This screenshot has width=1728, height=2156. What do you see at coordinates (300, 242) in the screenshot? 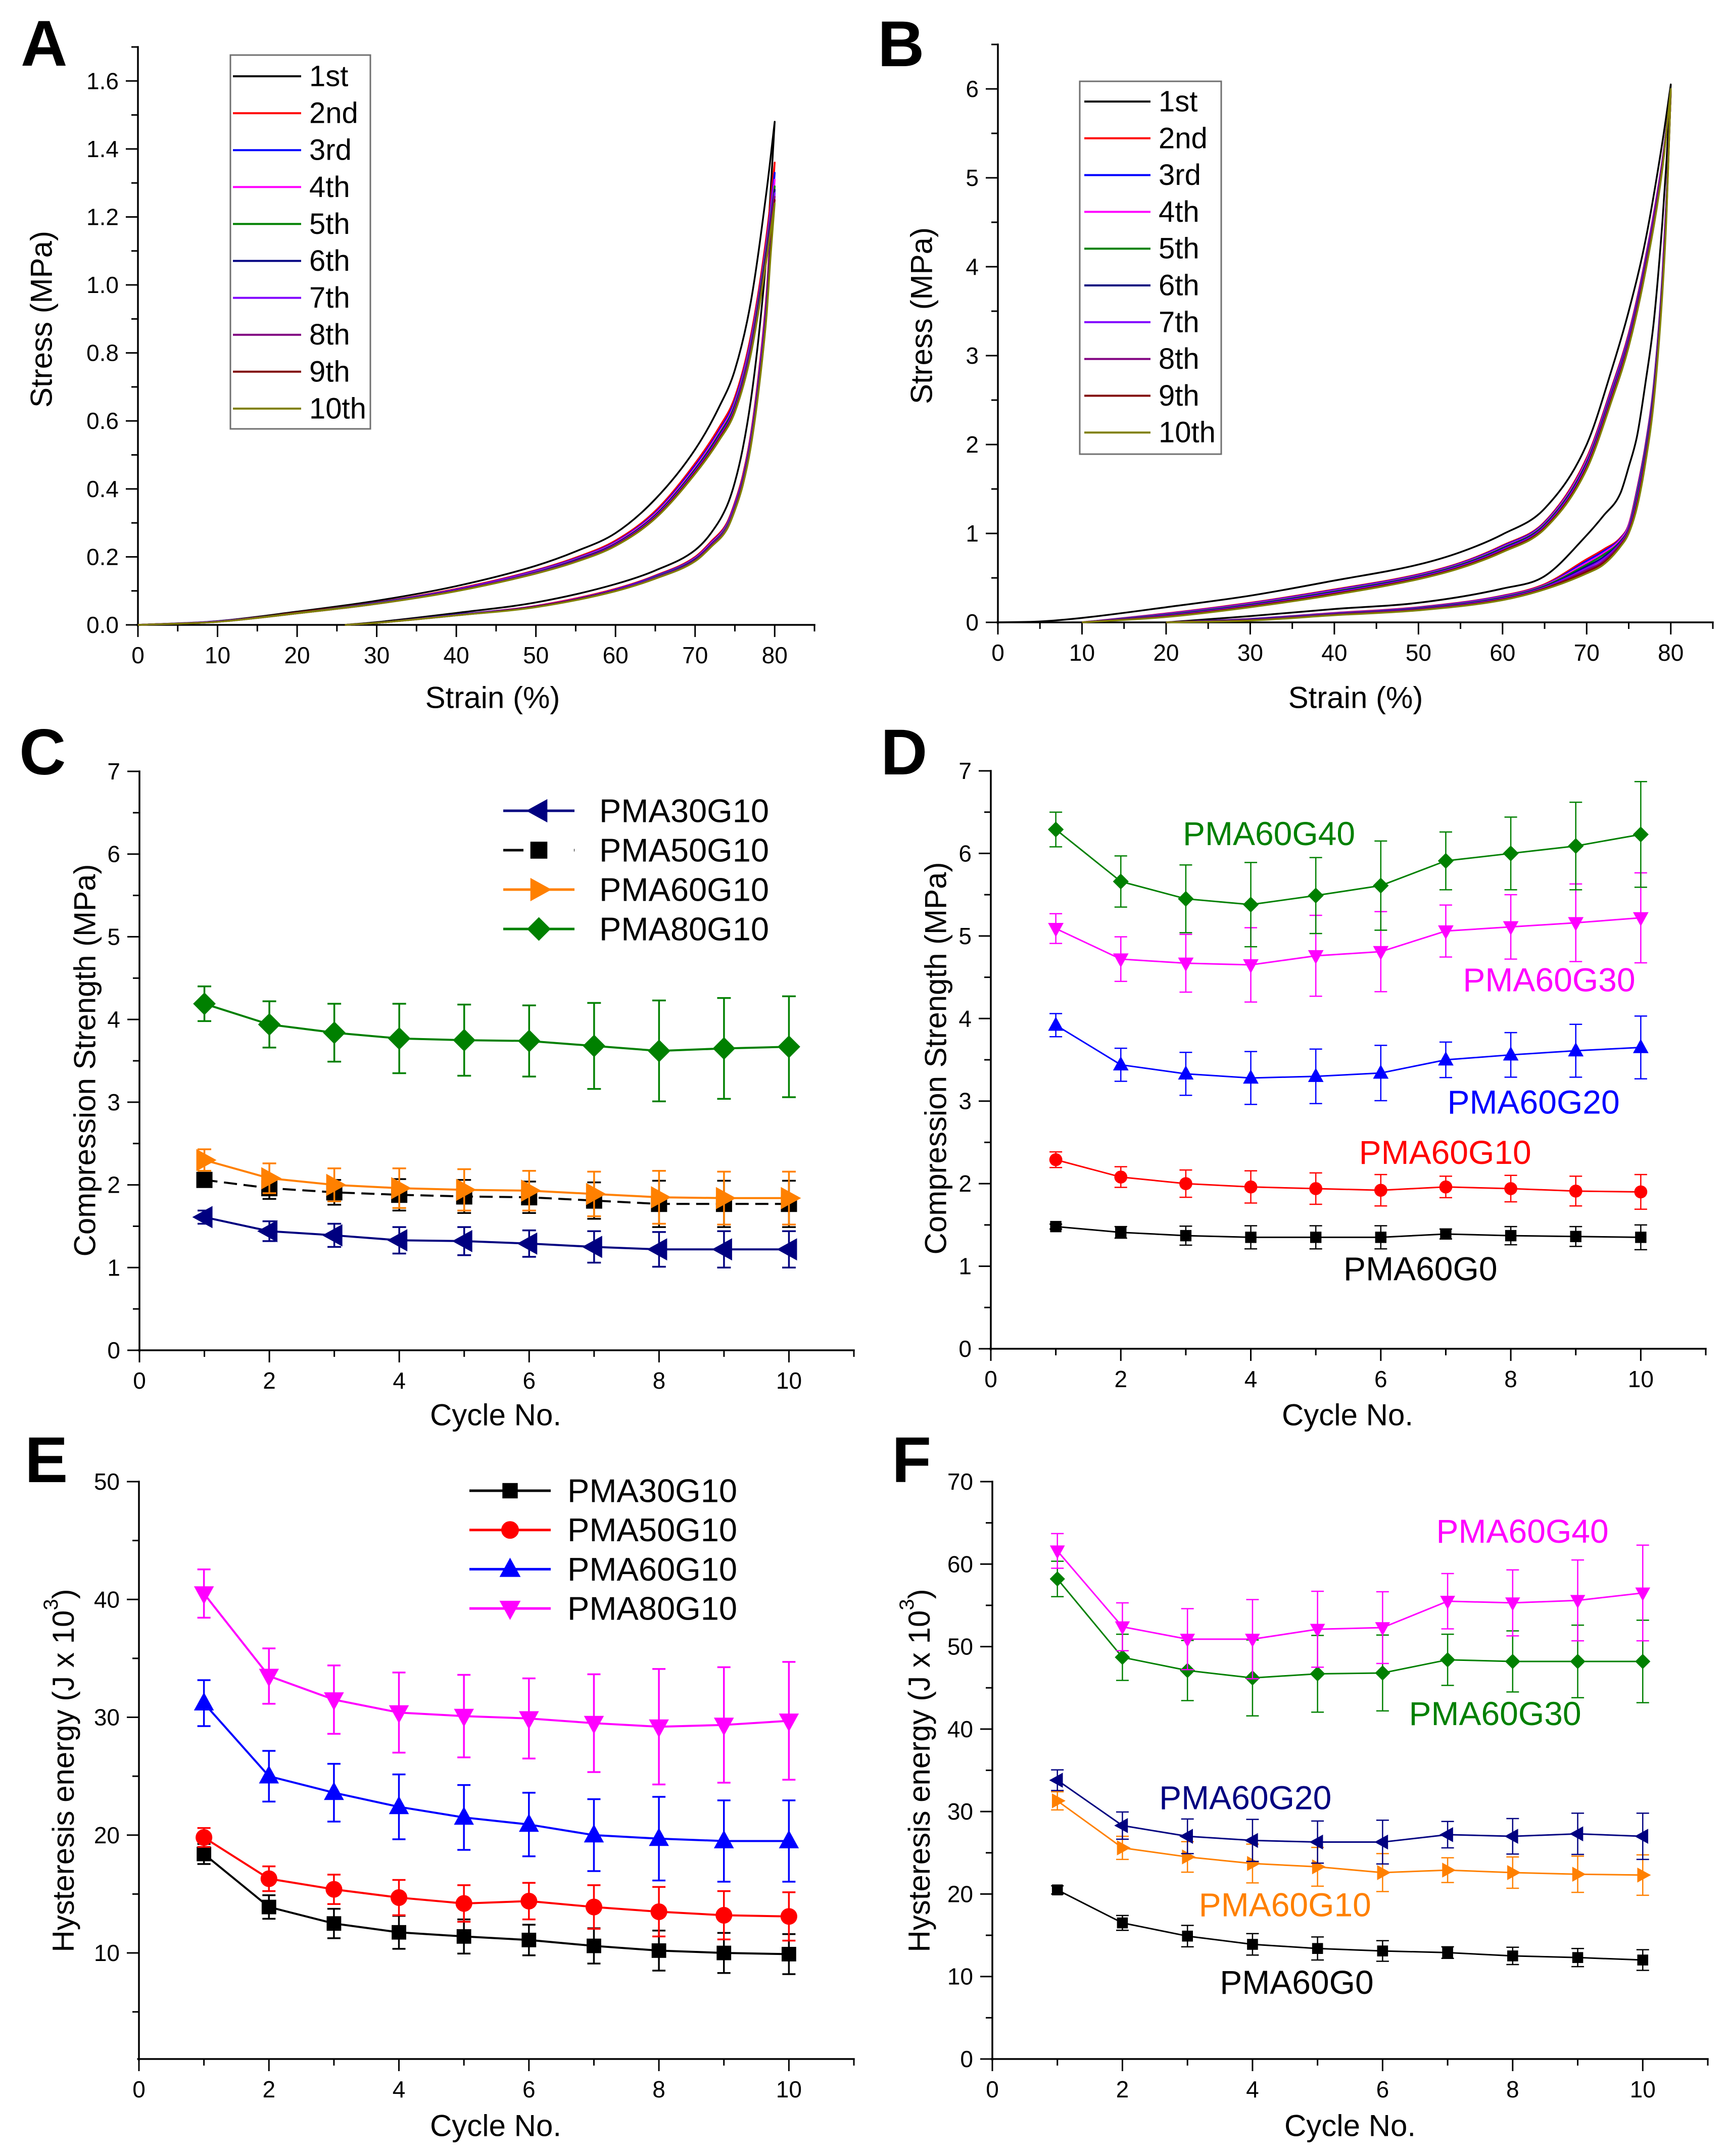
I see `legend-frame` at bounding box center [300, 242].